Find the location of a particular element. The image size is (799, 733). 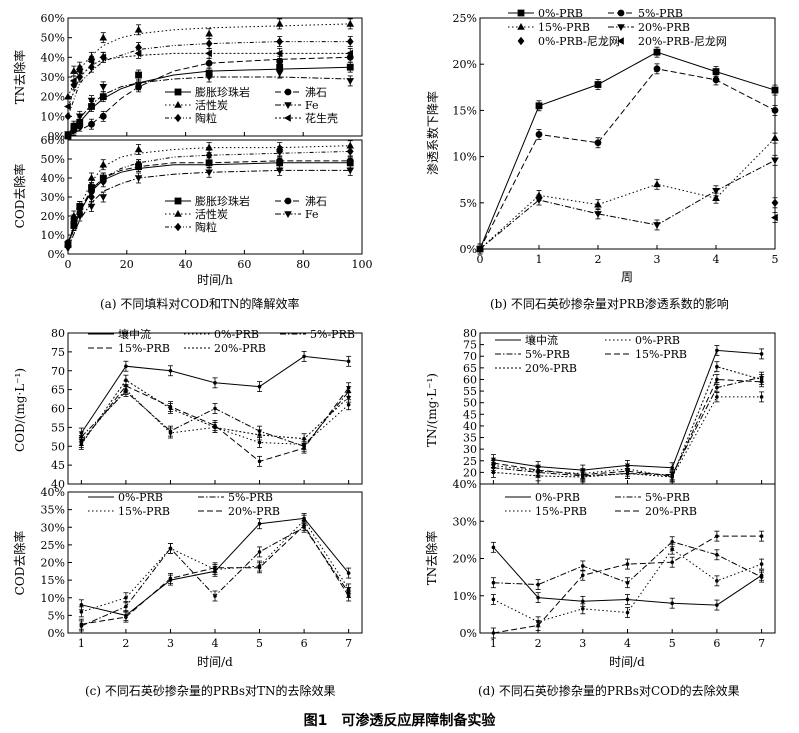

y-tick-label: 10% is located at coordinates (465, 157).